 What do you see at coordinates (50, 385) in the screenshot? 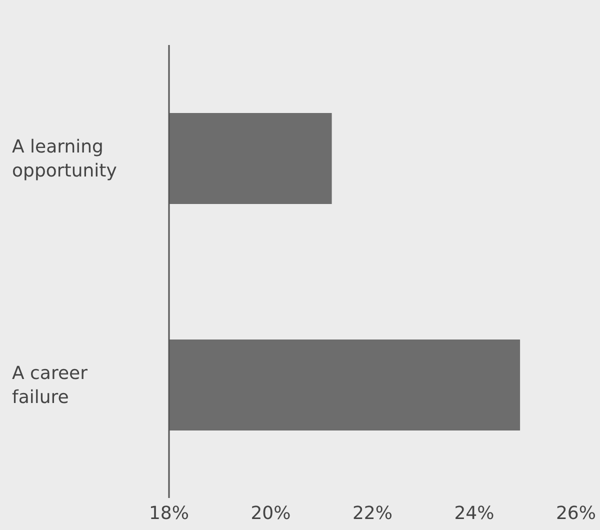
I see `y-tick-label: A career failure` at bounding box center [50, 385].